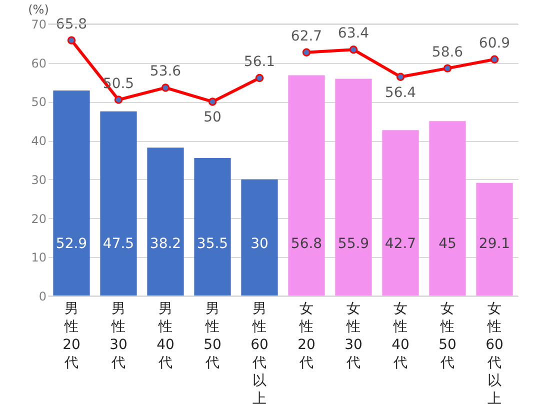 The width and height of the screenshot is (553, 412). Describe the element at coordinates (495, 354) in the screenshot. I see `x-tick-label: 女性60代以上` at that location.